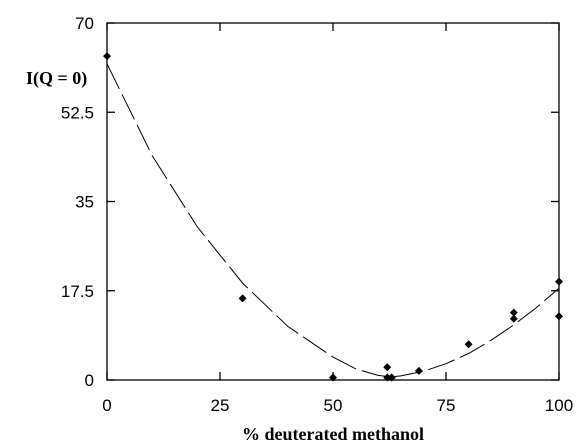 The width and height of the screenshot is (582, 448). I want to click on y-tick-labels: 0 17.5 35 52.5 70, so click(77, 202).